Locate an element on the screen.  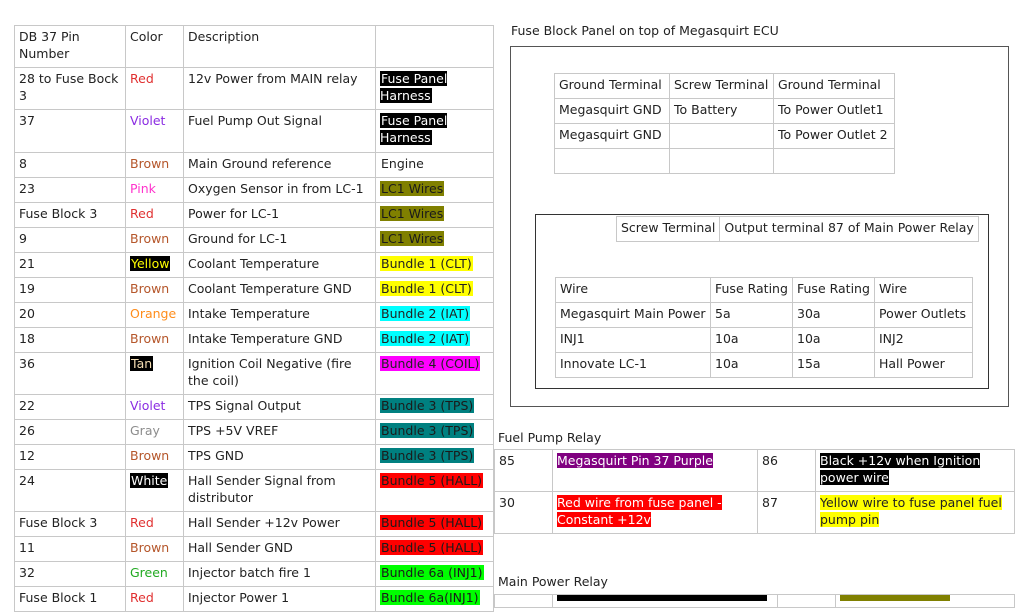
bundle-label: LC1 Wires is located at coordinates (412, 238).